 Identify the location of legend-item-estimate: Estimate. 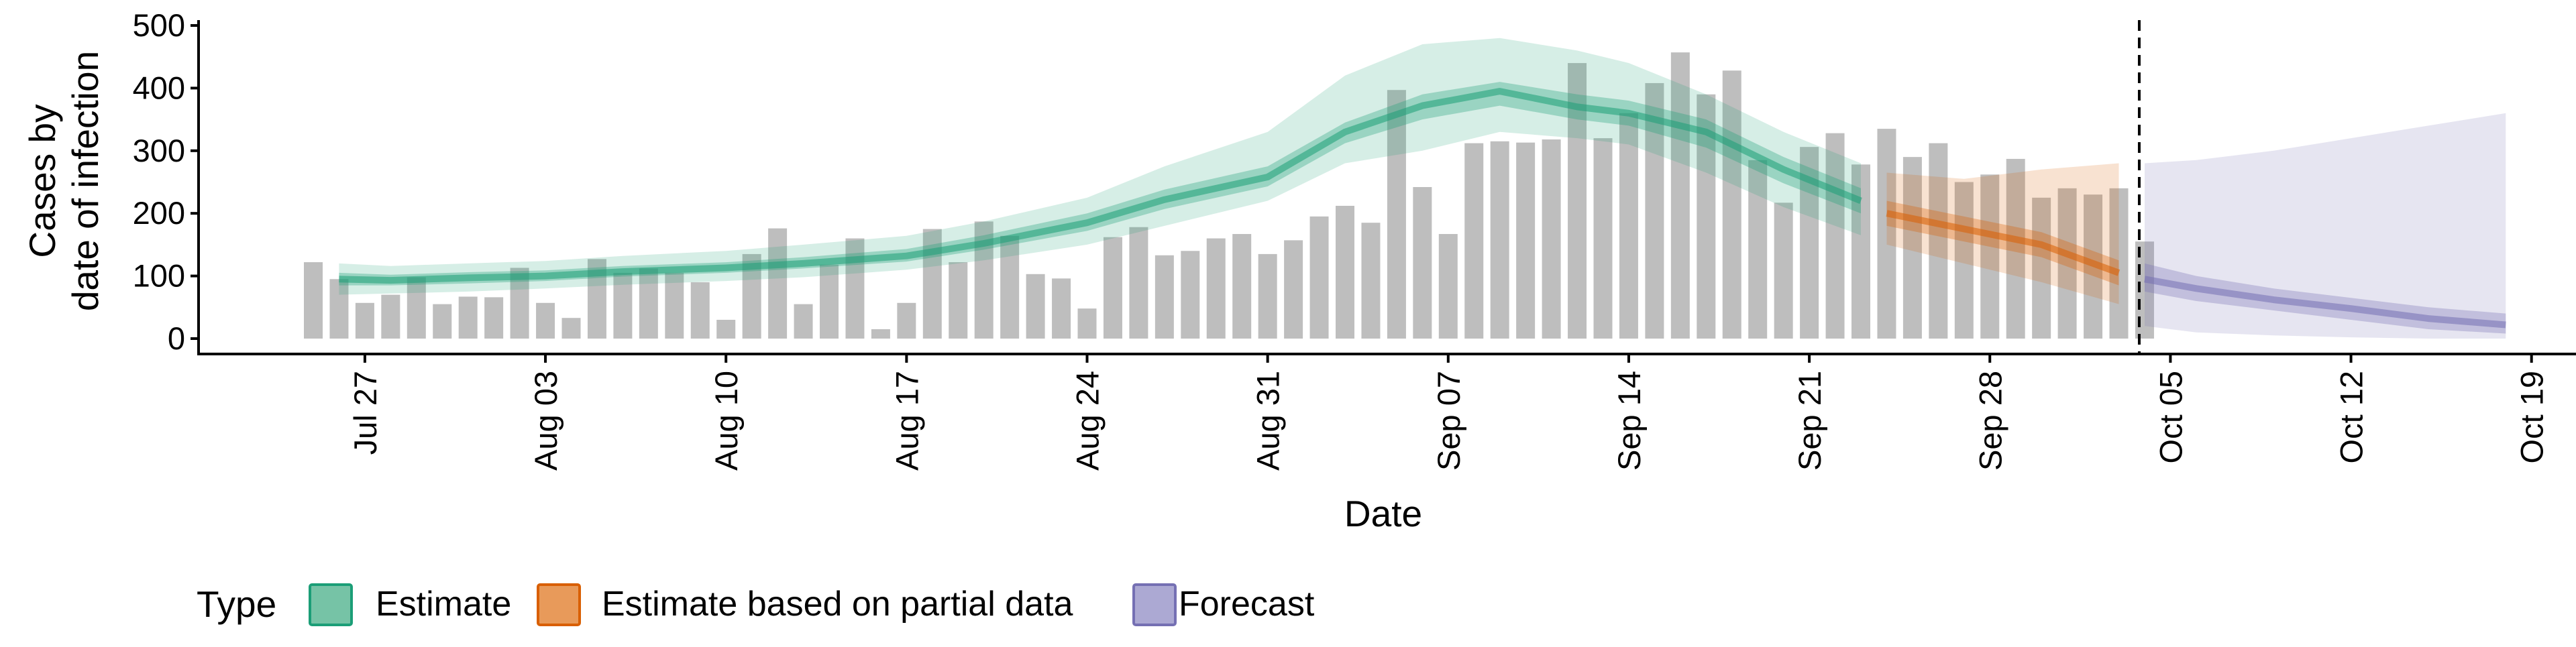
(410, 604).